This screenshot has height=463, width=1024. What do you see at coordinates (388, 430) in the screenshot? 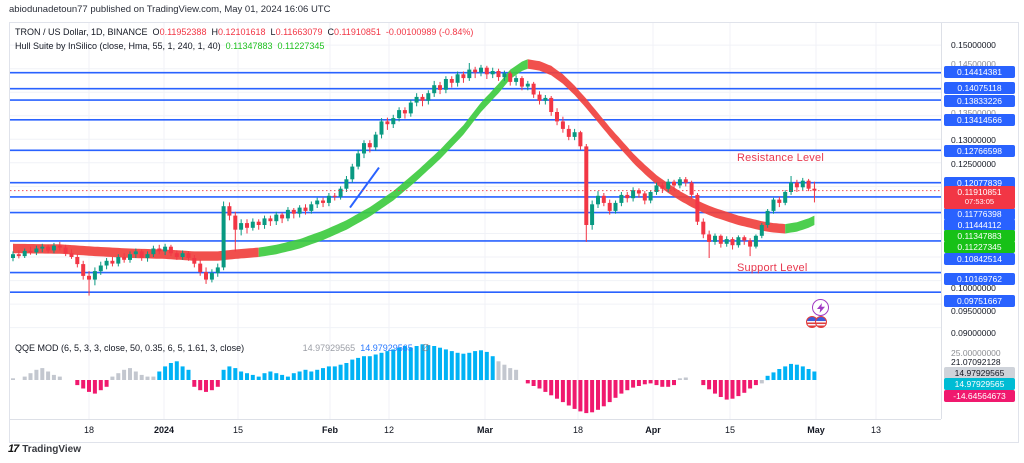
I see `time-axis-label: 12` at bounding box center [388, 430].